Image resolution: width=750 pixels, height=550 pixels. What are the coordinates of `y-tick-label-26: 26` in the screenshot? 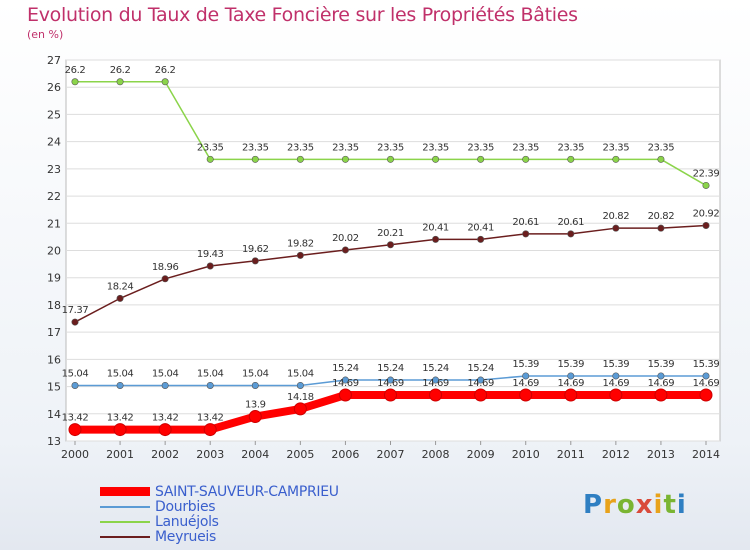 It's located at (54, 87).